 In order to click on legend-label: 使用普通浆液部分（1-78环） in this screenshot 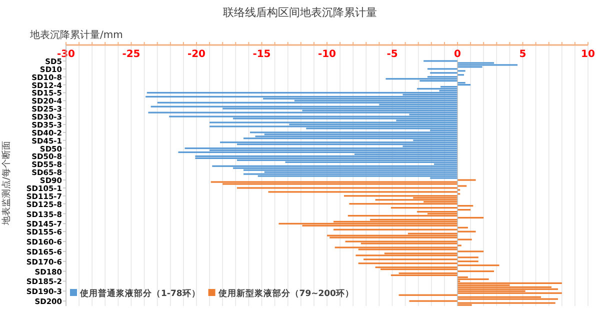, I will do `click(139, 293)`.